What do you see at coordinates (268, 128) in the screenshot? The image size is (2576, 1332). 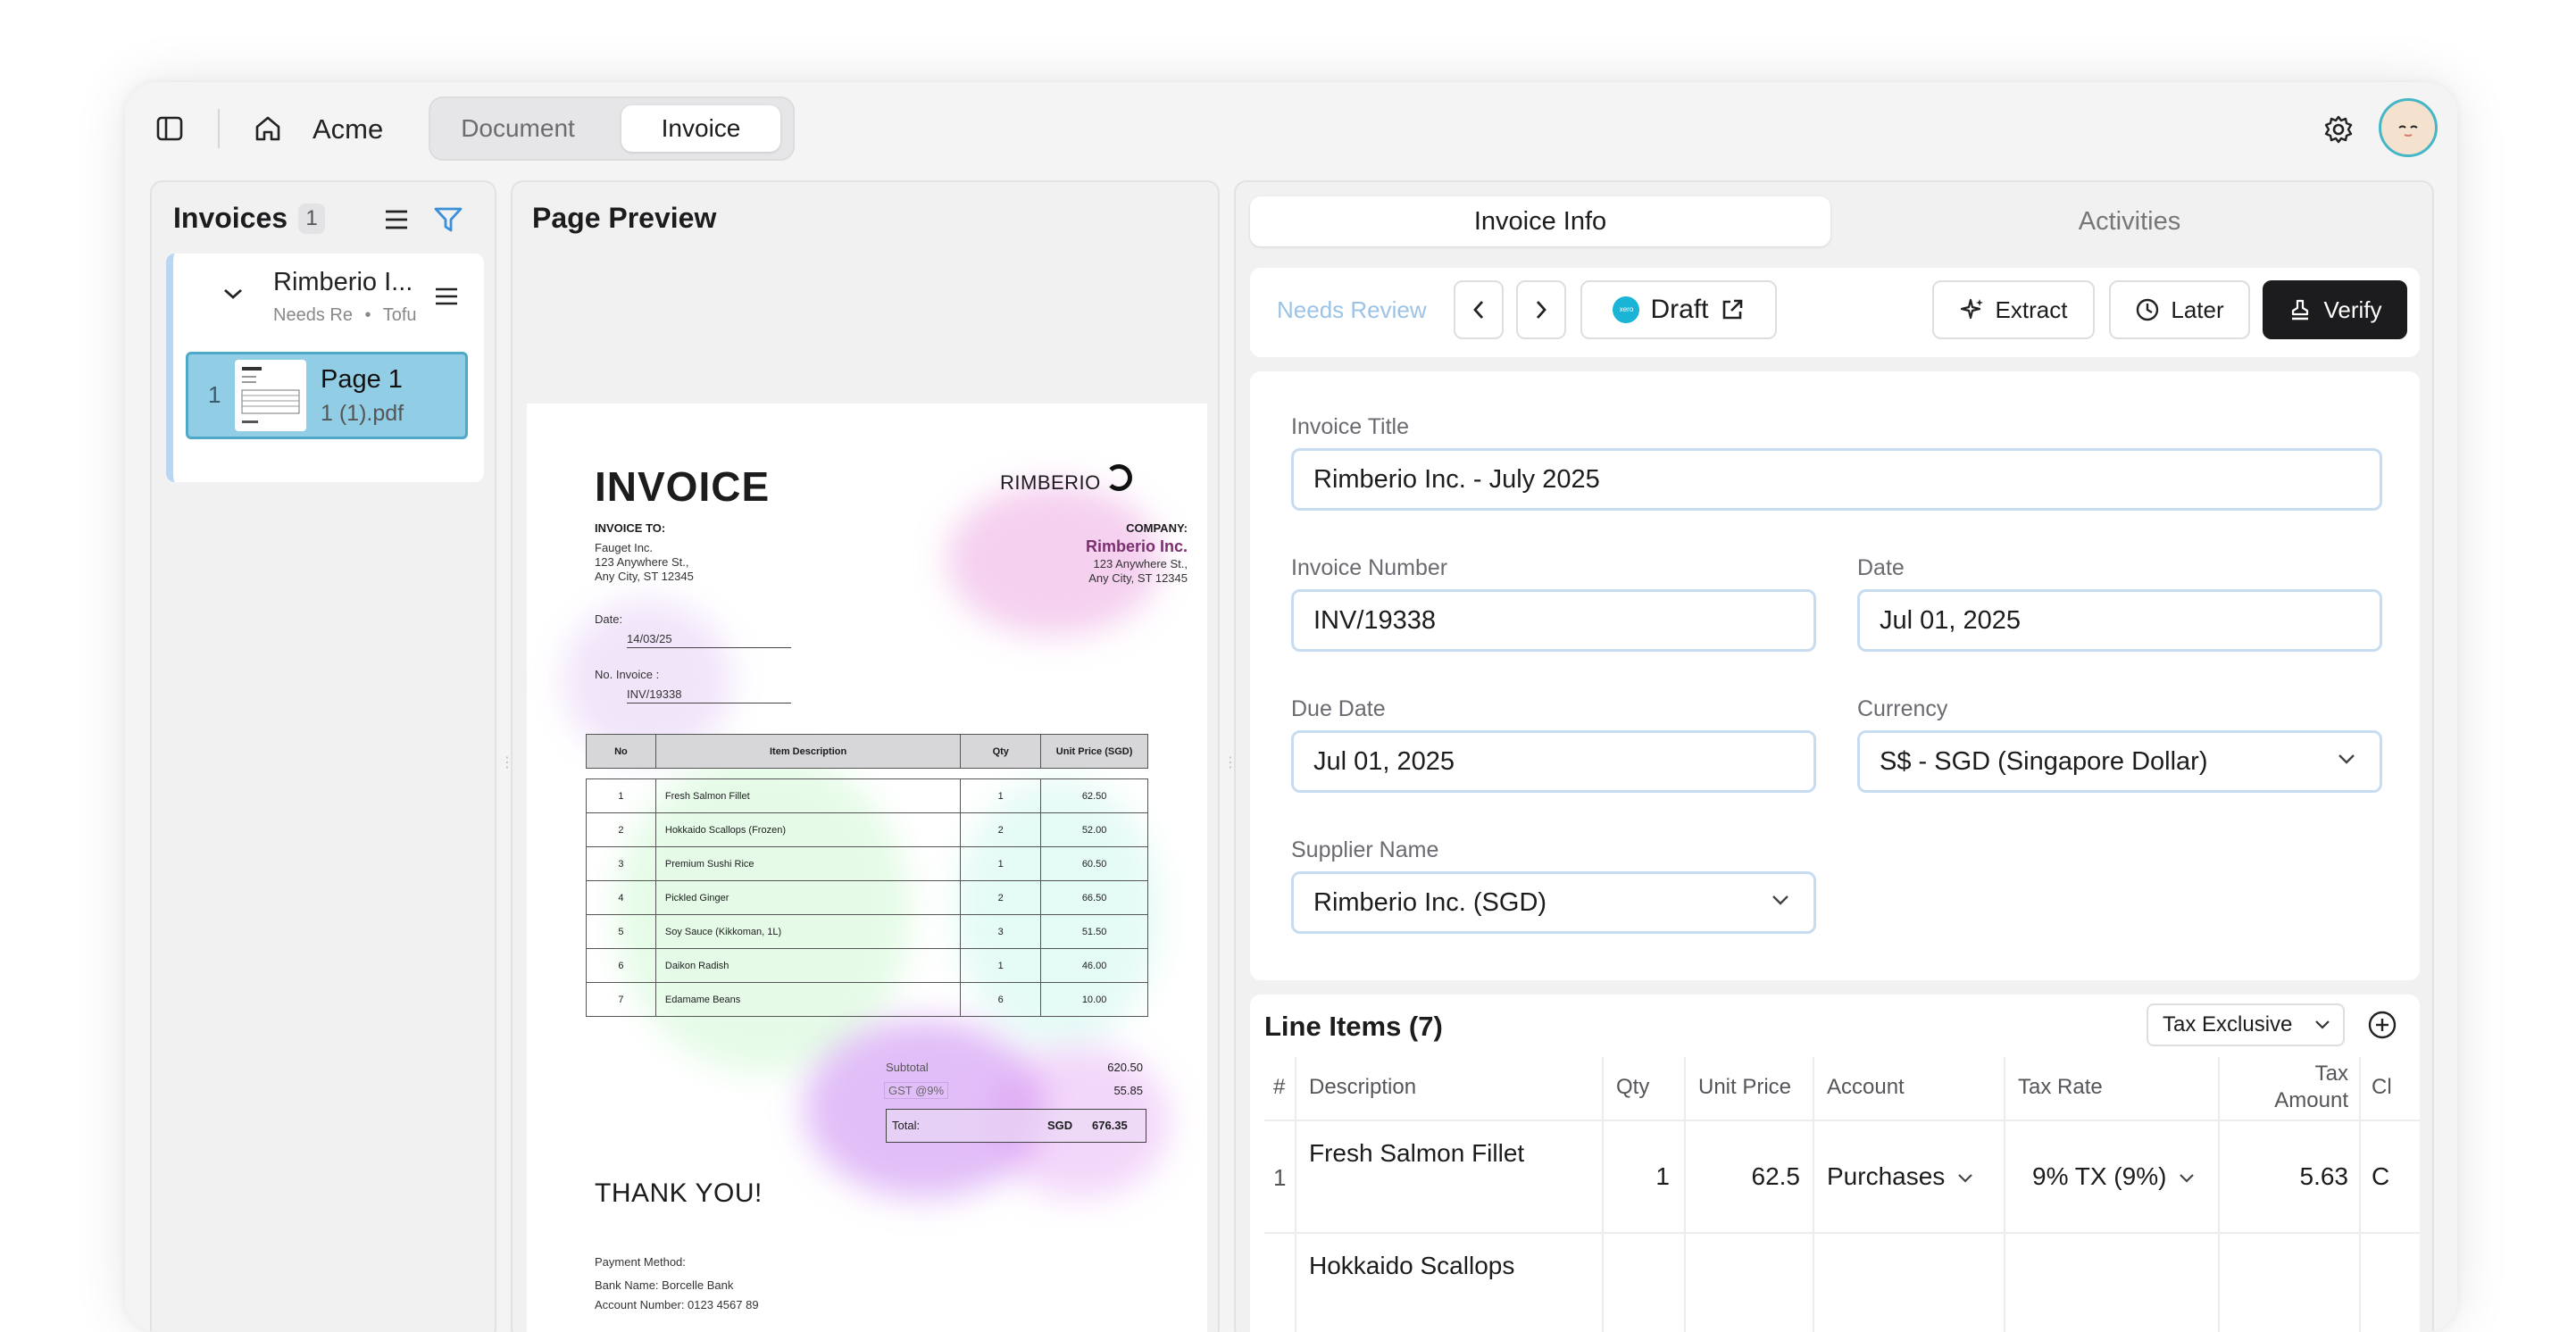 I see `home-icon` at bounding box center [268, 128].